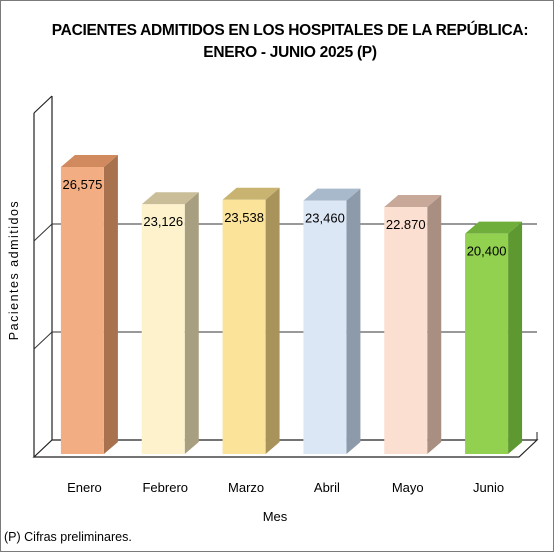 This screenshot has height=554, width=556. Describe the element at coordinates (110, 304) in the screenshot. I see `bar-side-enero` at that location.